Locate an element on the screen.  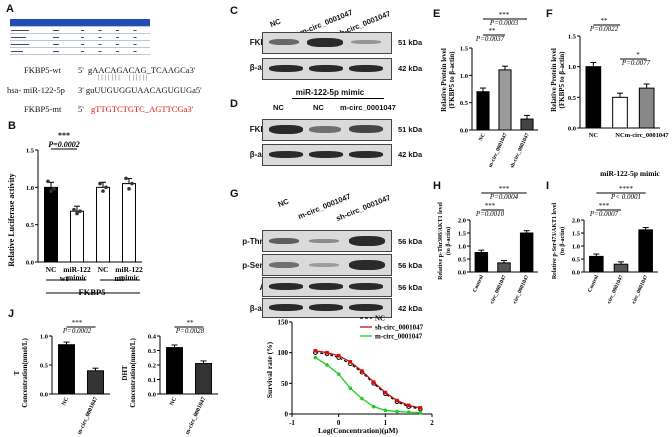
g-blot-actin is located at coordinates (327, 308).